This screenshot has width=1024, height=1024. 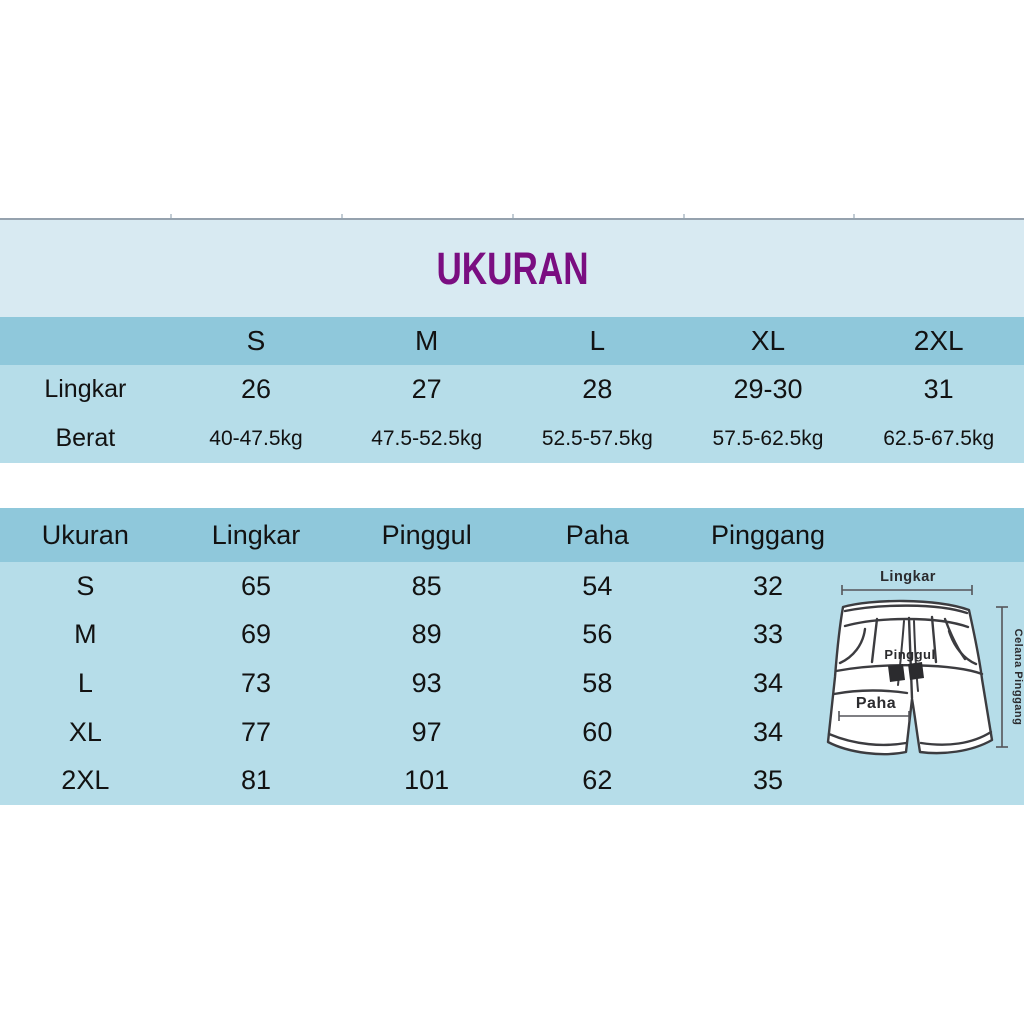 What do you see at coordinates (256, 389) in the screenshot?
I see `cell-value: 26` at bounding box center [256, 389].